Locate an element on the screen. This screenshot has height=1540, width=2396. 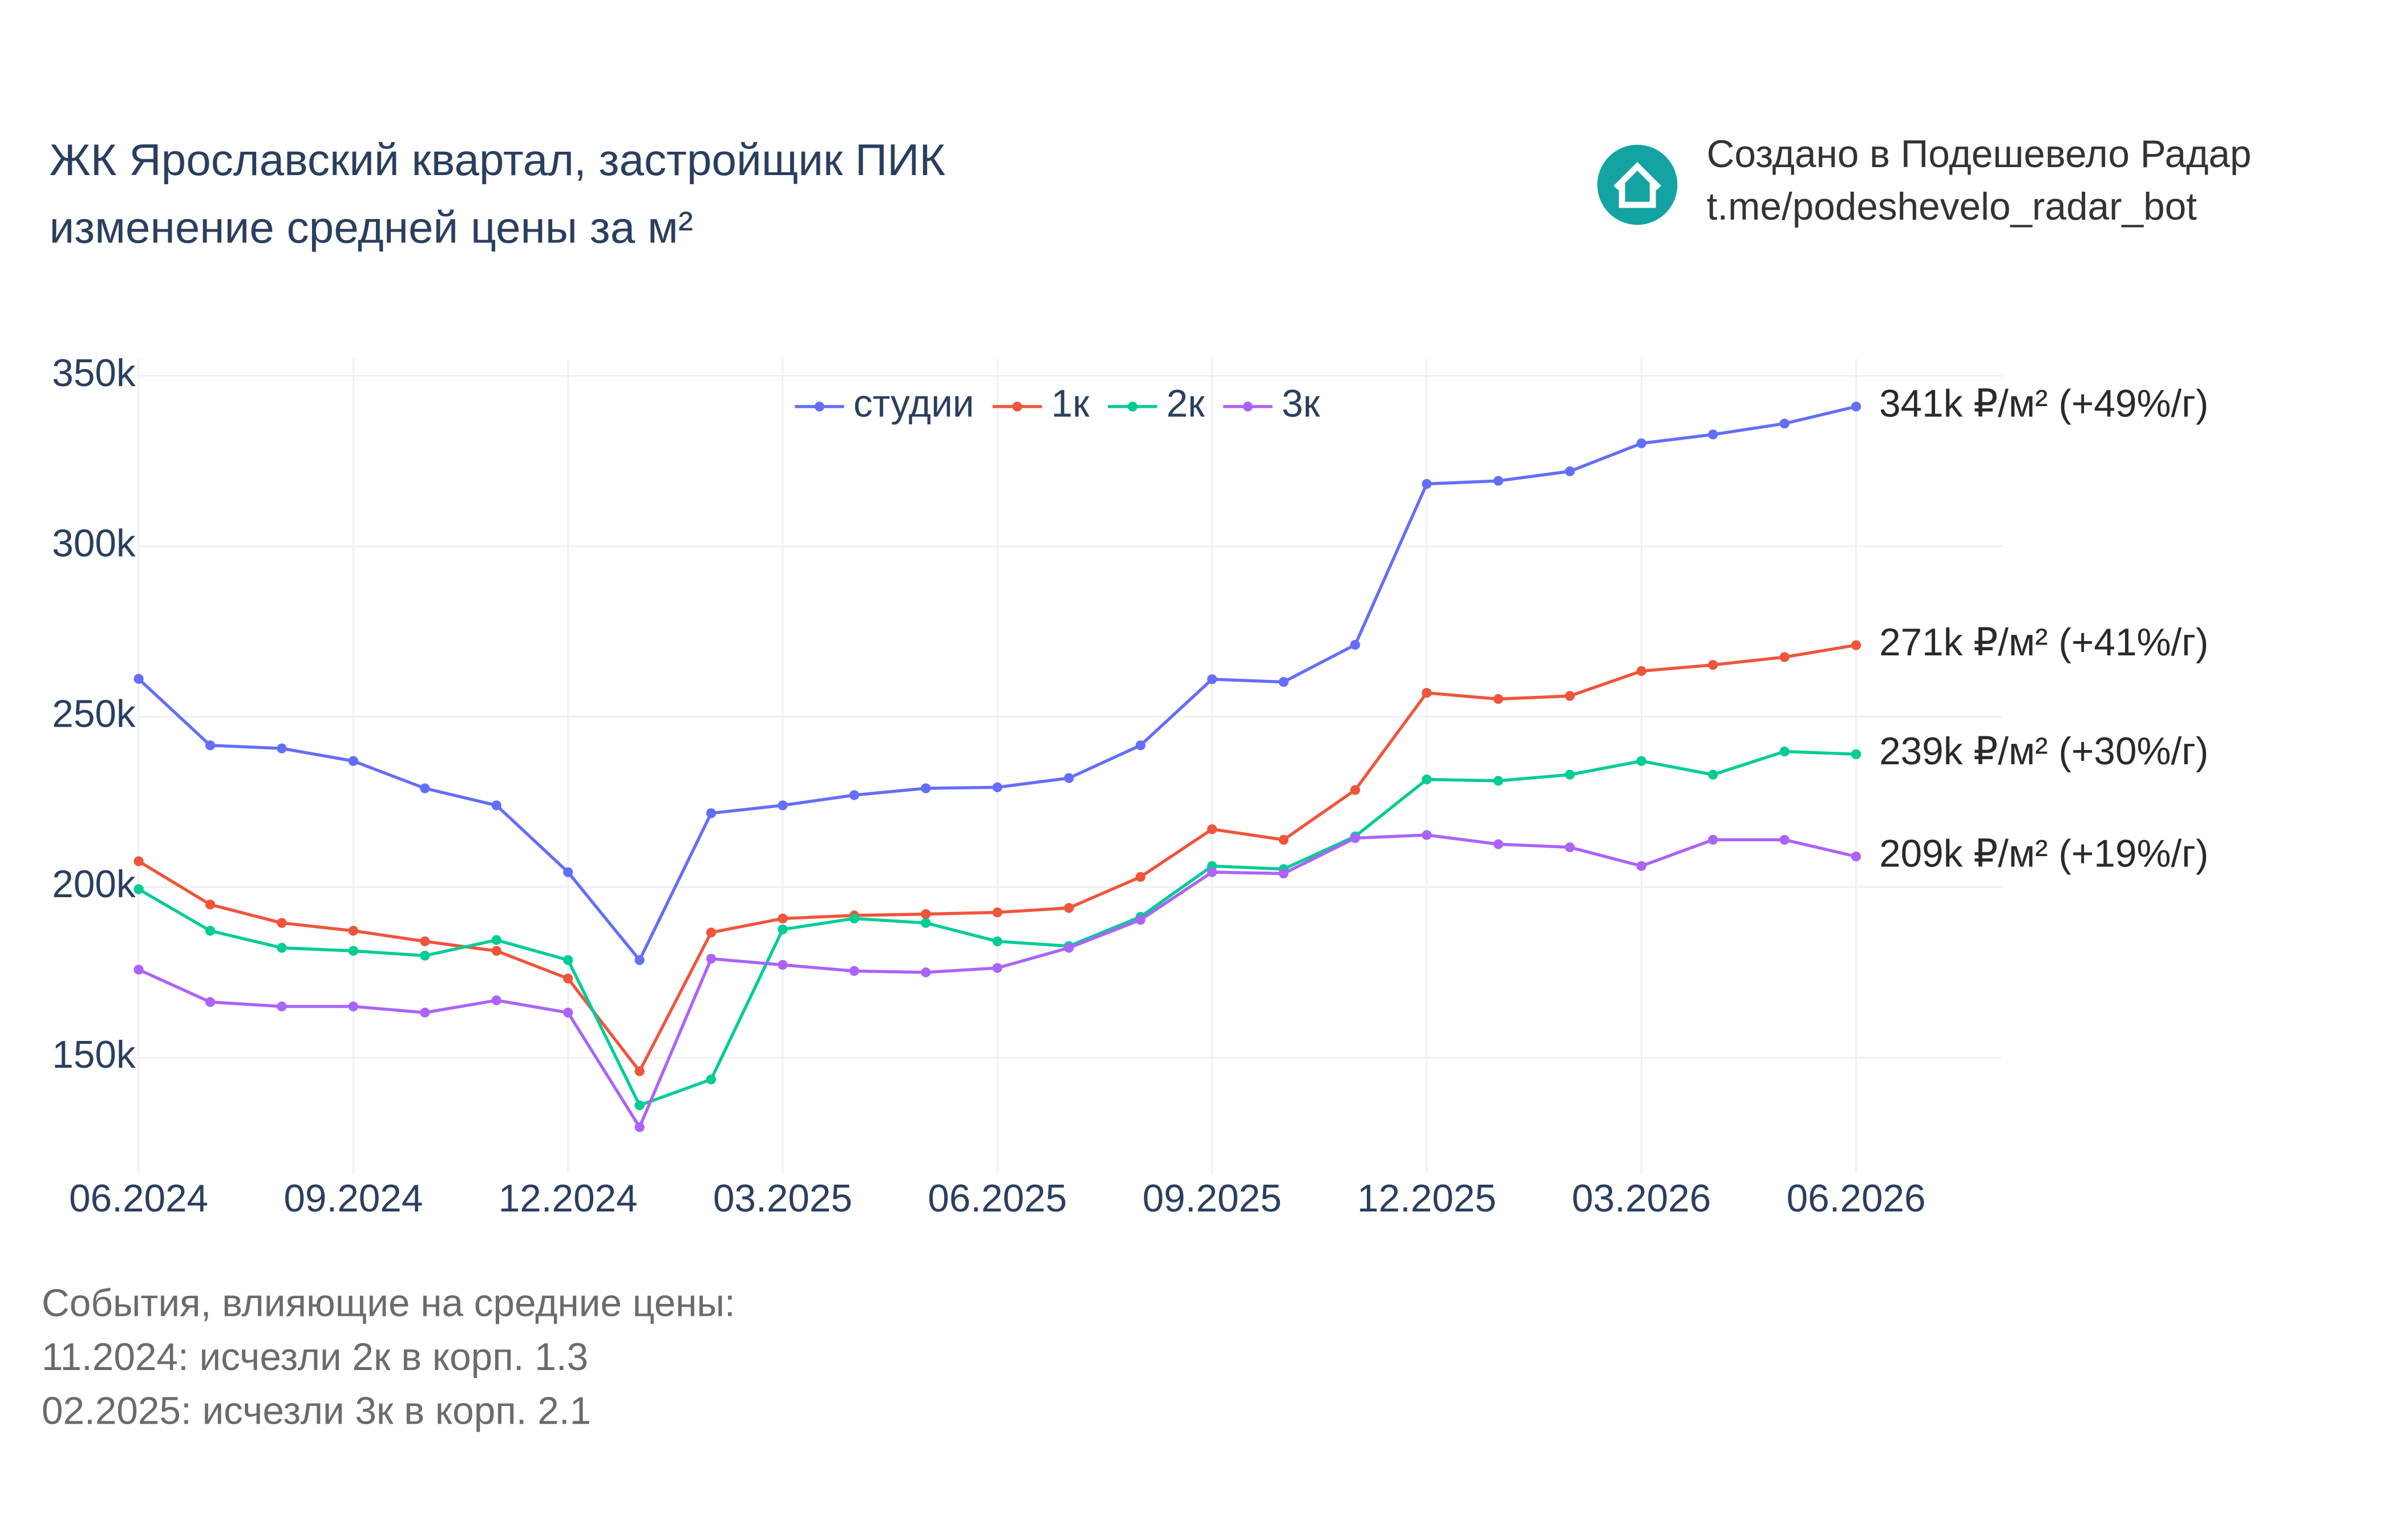
legend-label: 2к is located at coordinates (1186, 404).